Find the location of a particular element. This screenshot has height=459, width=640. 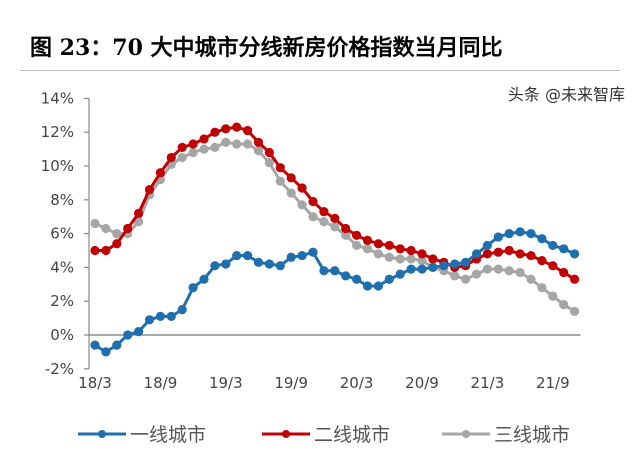

legend-label-3: 三线城市 is located at coordinates (532, 435).